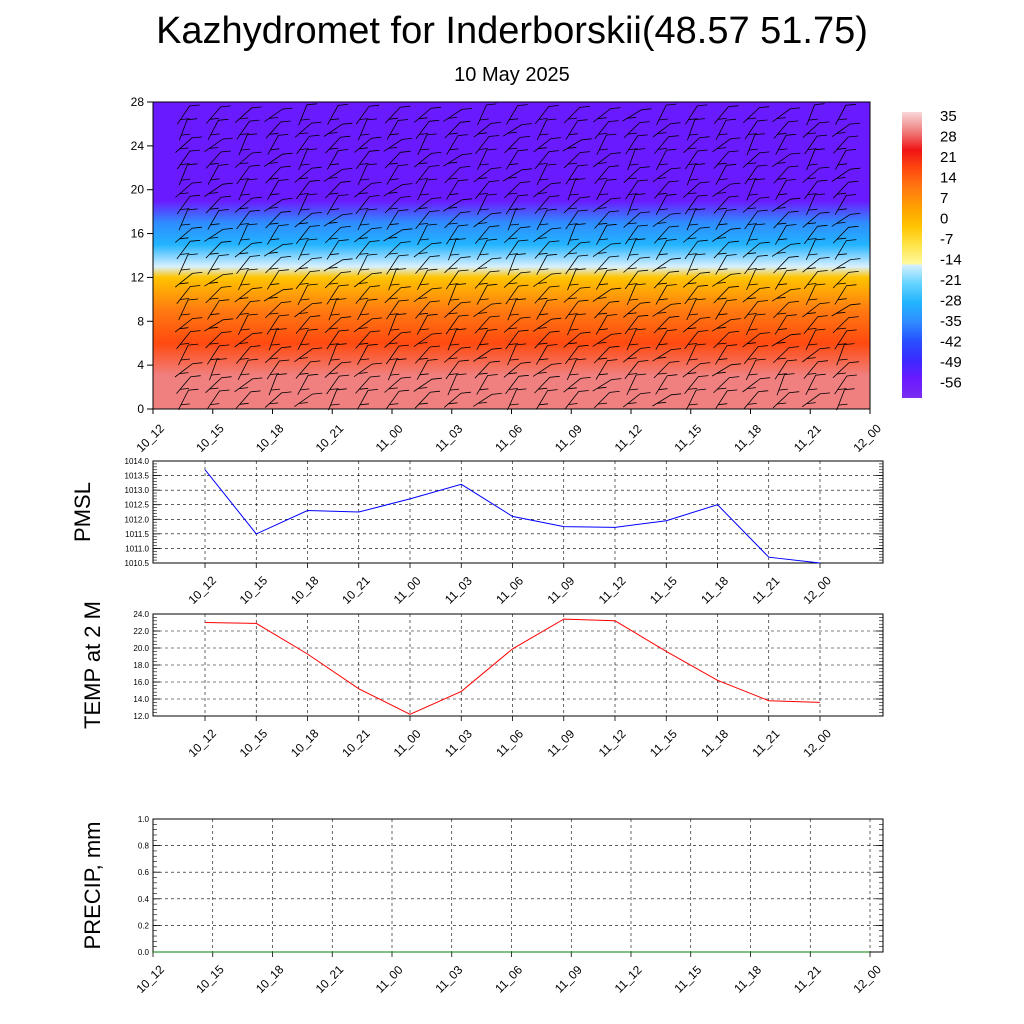 The width and height of the screenshot is (1024, 1024). What do you see at coordinates (137, 548) in the screenshot?
I see `y-tick-label: 1011.0` at bounding box center [137, 548].